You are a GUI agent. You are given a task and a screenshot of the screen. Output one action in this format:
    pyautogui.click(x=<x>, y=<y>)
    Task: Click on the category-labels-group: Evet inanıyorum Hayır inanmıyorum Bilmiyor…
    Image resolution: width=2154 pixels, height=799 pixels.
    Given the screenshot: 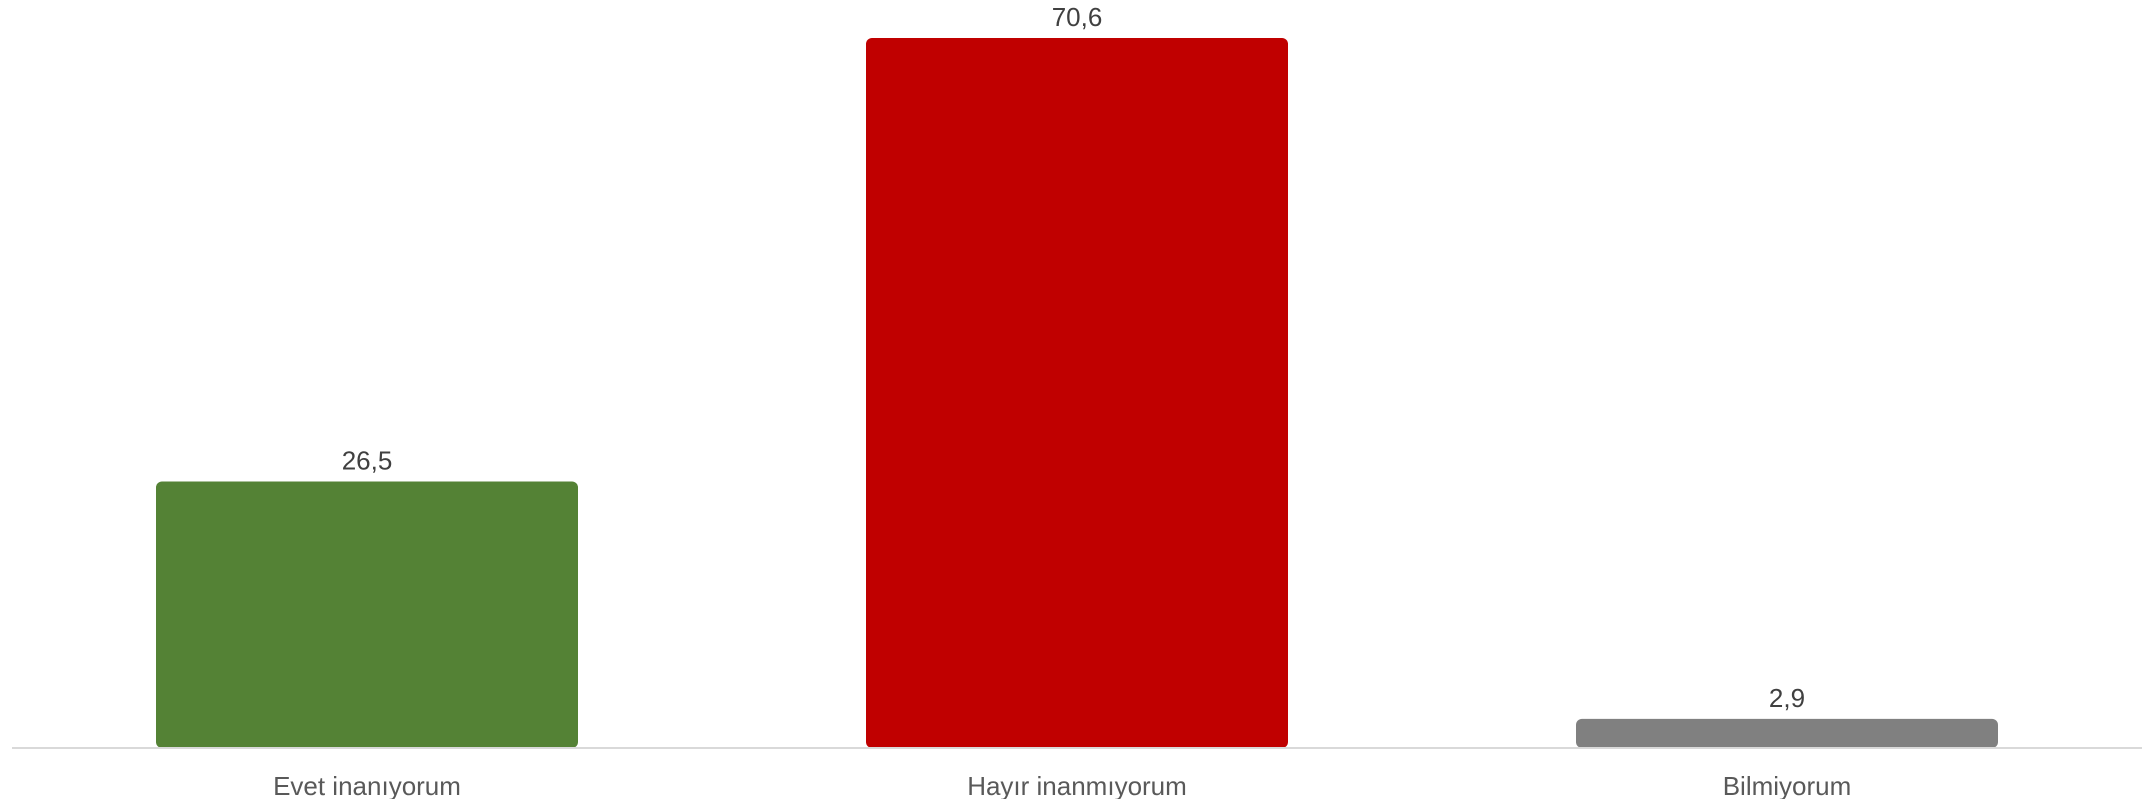 What is the action you would take?
    pyautogui.click(x=1062, y=785)
    